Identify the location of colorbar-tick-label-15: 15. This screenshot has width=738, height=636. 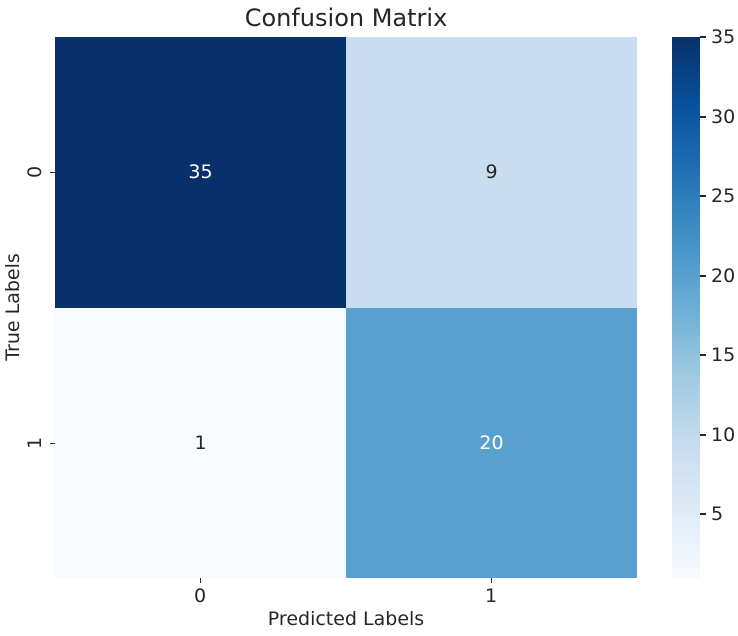
(723, 355).